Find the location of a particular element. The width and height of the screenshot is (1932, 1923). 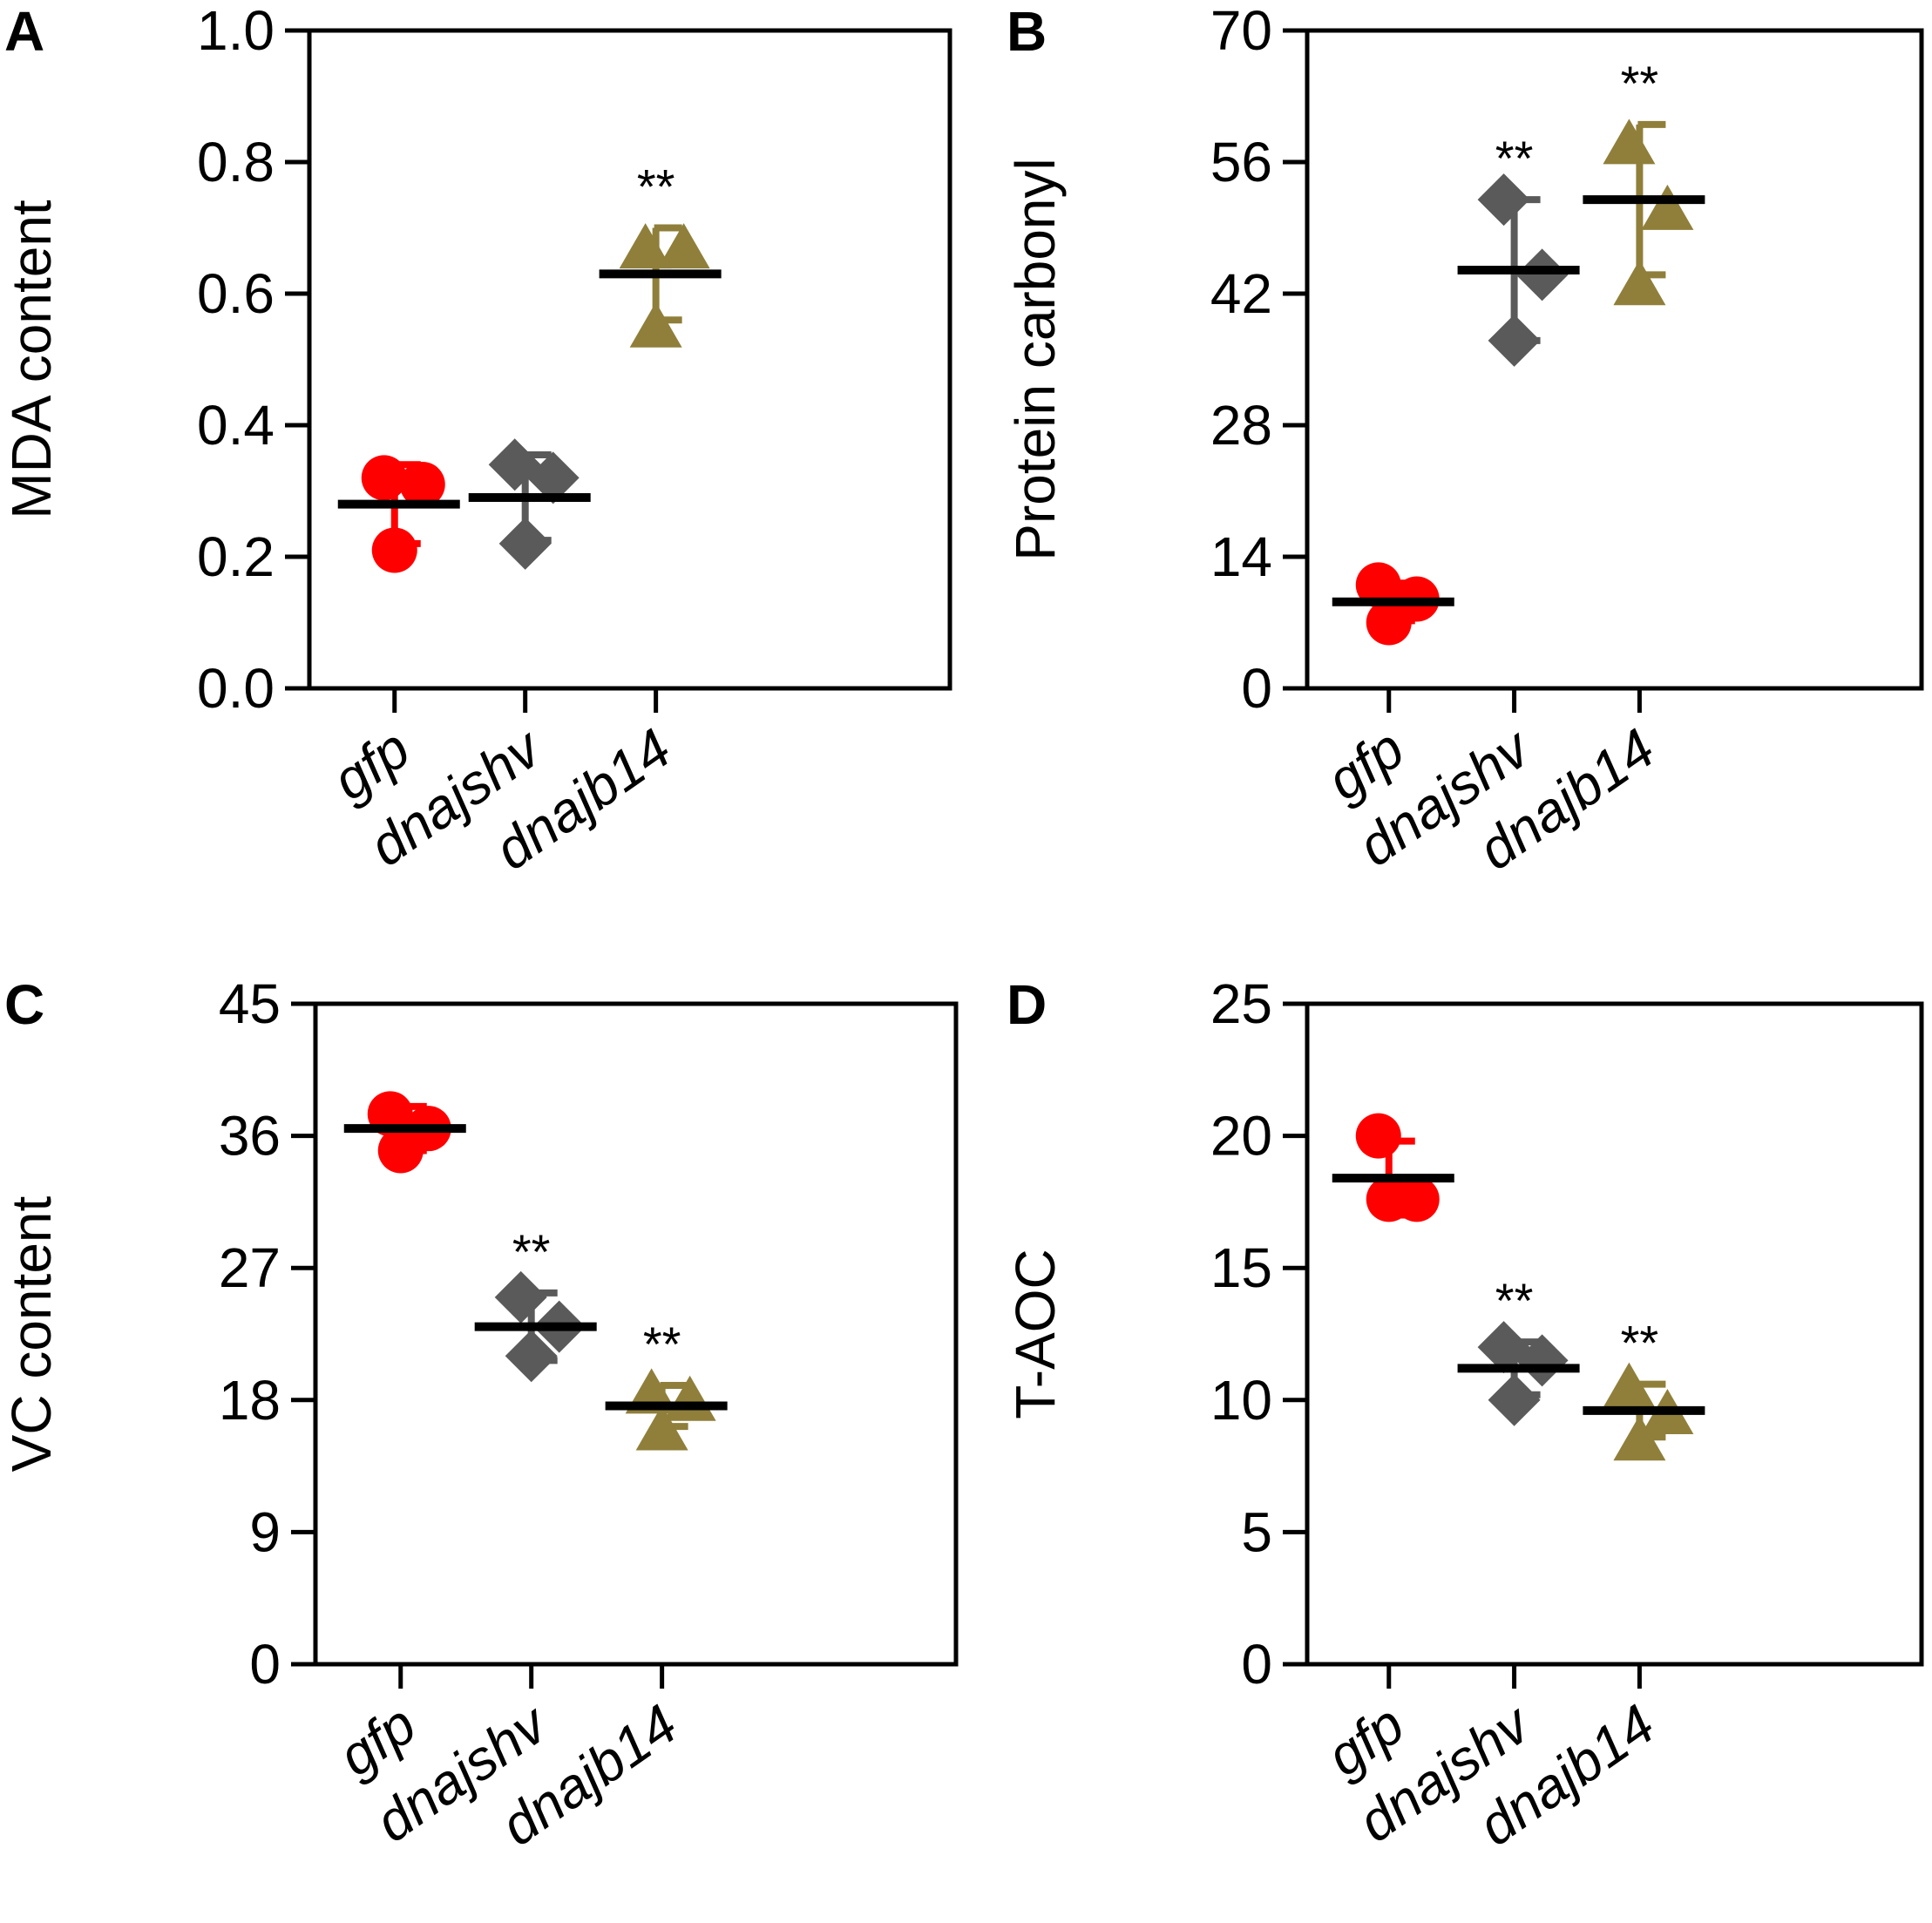

y-tick-label: 70 is located at coordinates (1241, 31).